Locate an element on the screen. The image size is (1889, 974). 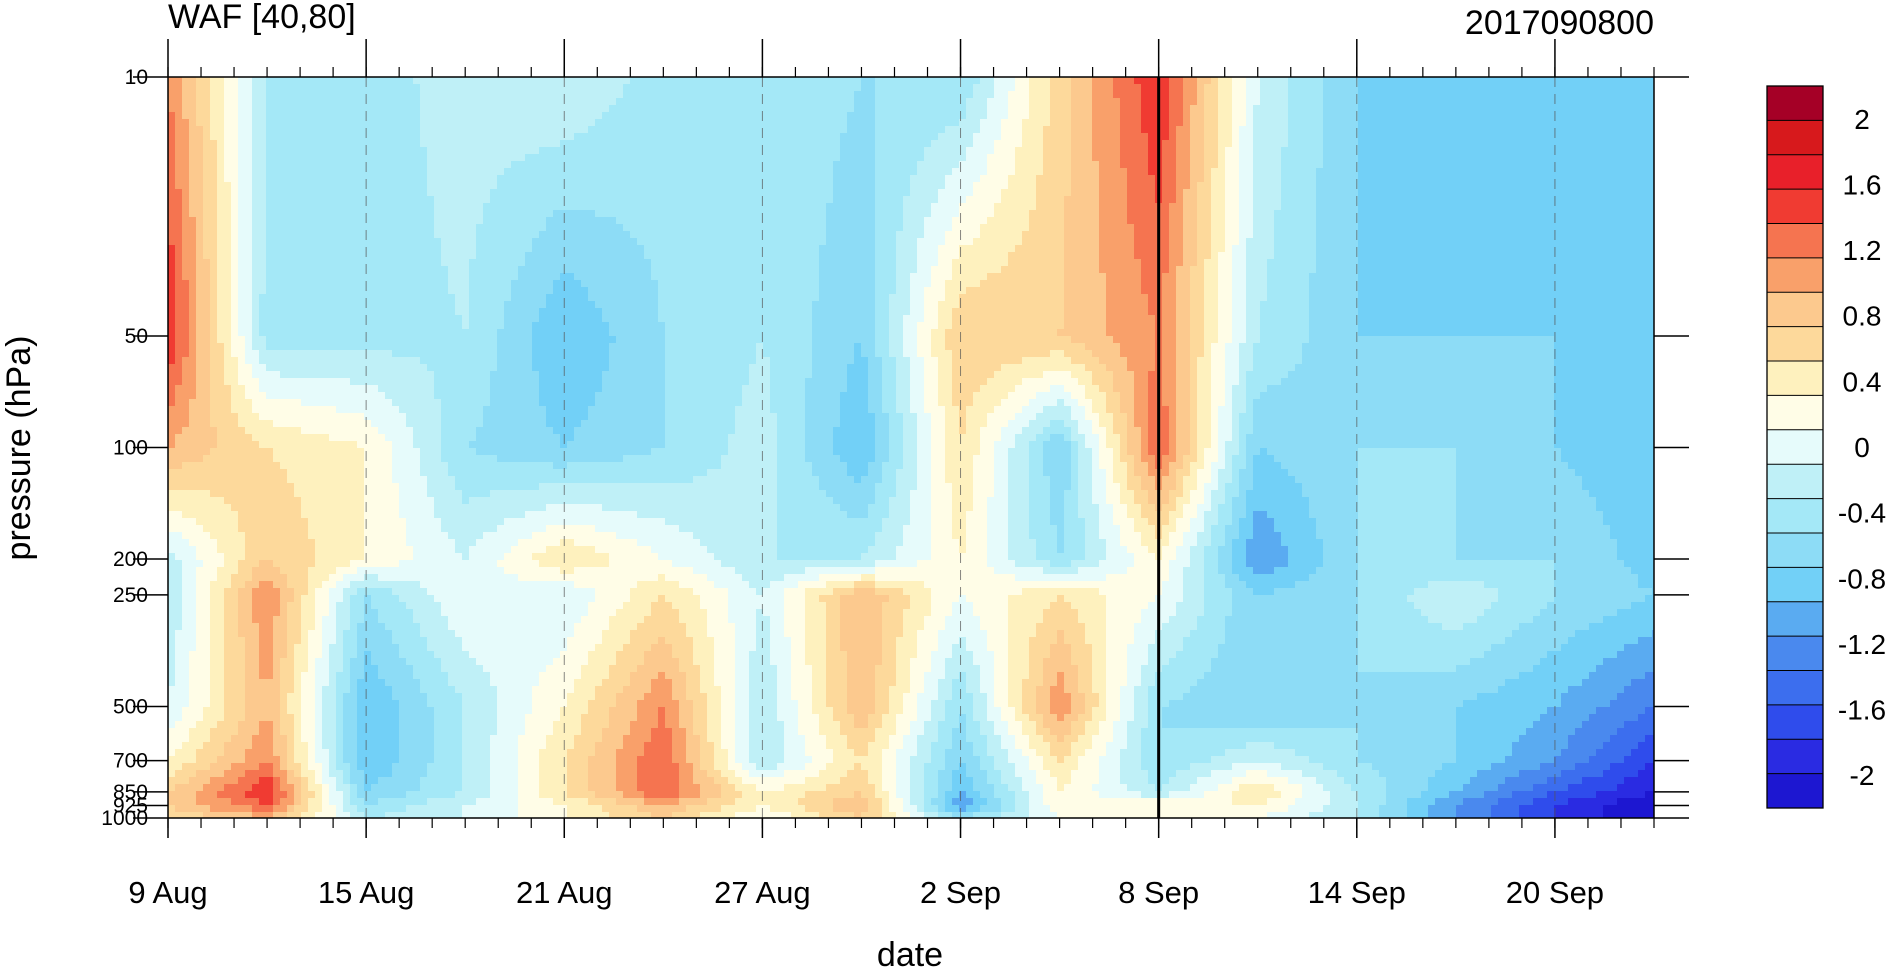
colorbar-label: 1.2 is located at coordinates (1862, 250).